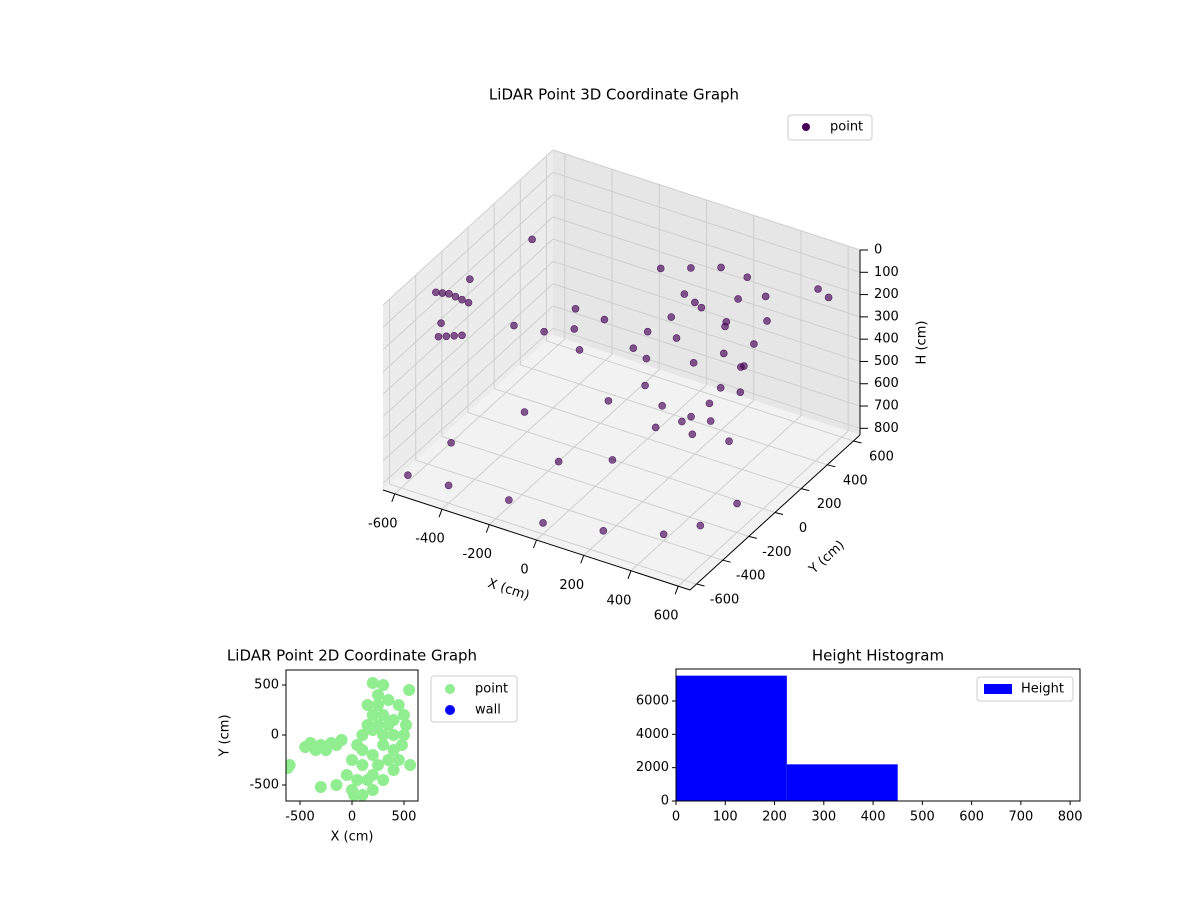 The image size is (1200, 900). Describe the element at coordinates (264, 785) in the screenshot. I see `y-tick-label: -500` at that location.